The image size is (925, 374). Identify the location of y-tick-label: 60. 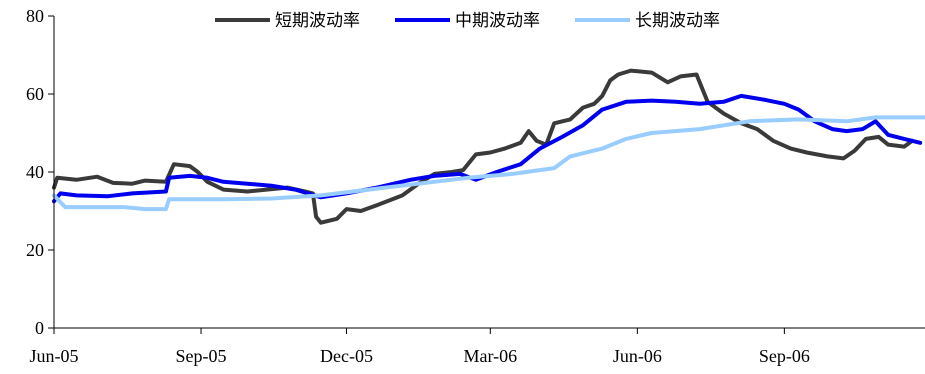
(35, 94).